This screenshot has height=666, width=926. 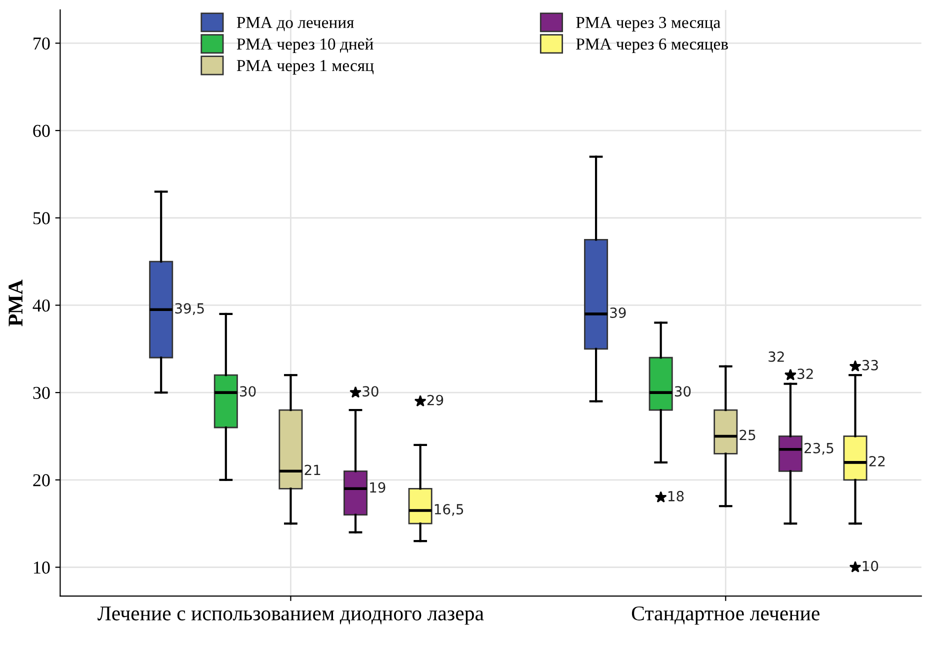 What do you see at coordinates (41, 130) in the screenshot?
I see `y-tick-label: 60` at bounding box center [41, 130].